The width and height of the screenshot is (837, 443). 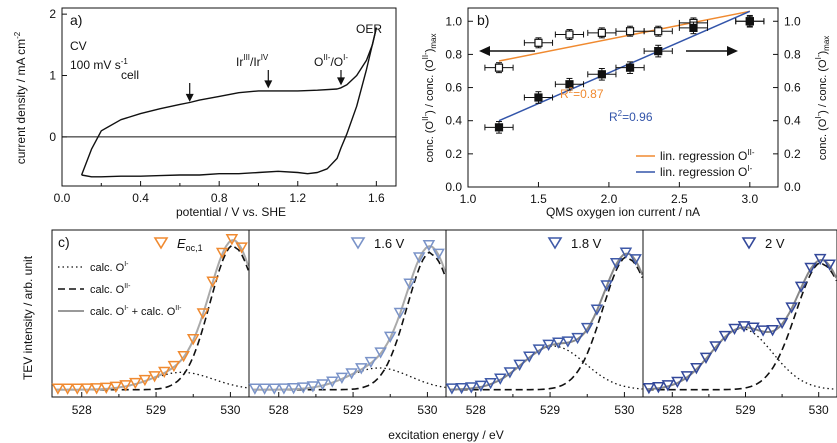 I want to click on calc-sum-line, so click(x=741, y=324).